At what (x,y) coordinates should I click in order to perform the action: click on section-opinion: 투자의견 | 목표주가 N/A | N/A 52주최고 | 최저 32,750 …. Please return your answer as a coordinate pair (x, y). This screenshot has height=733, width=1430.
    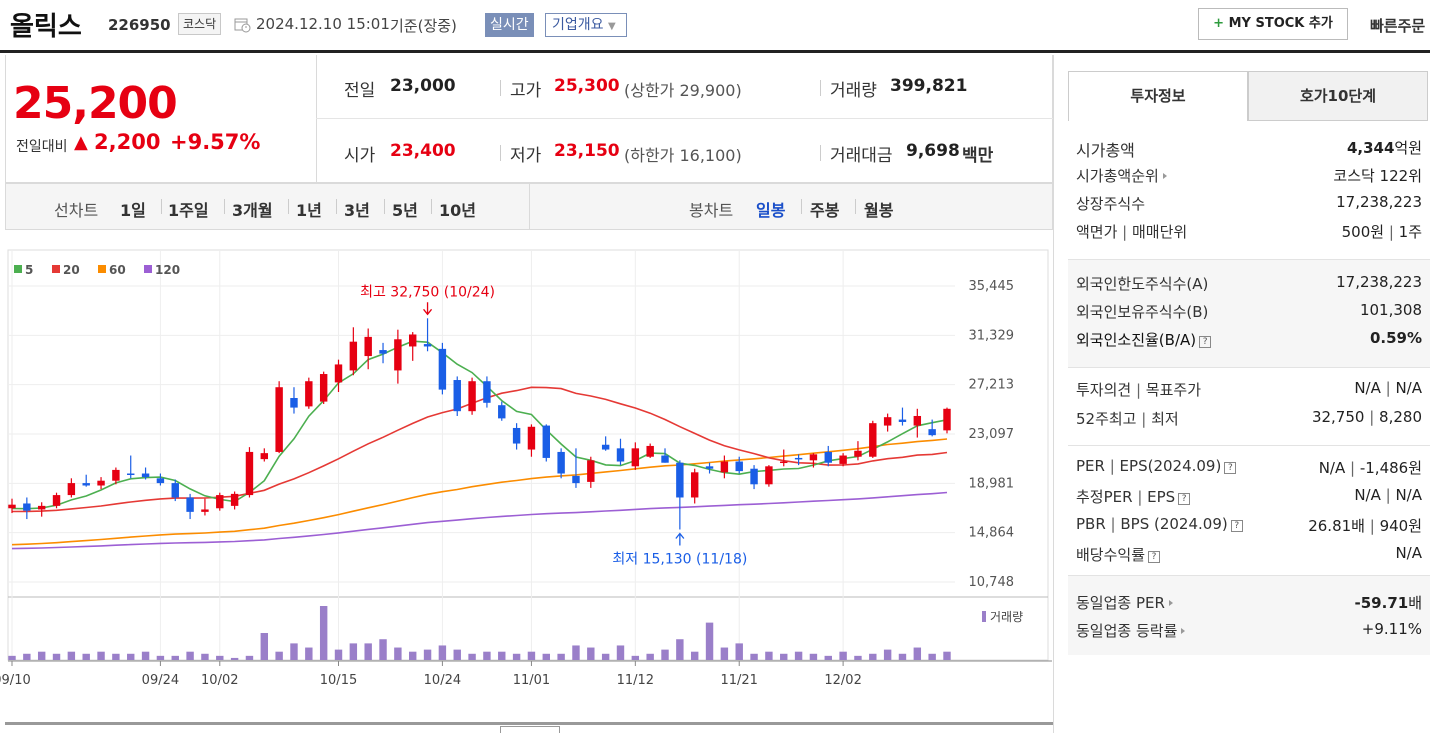
    Looking at the image, I should click on (1249, 406).